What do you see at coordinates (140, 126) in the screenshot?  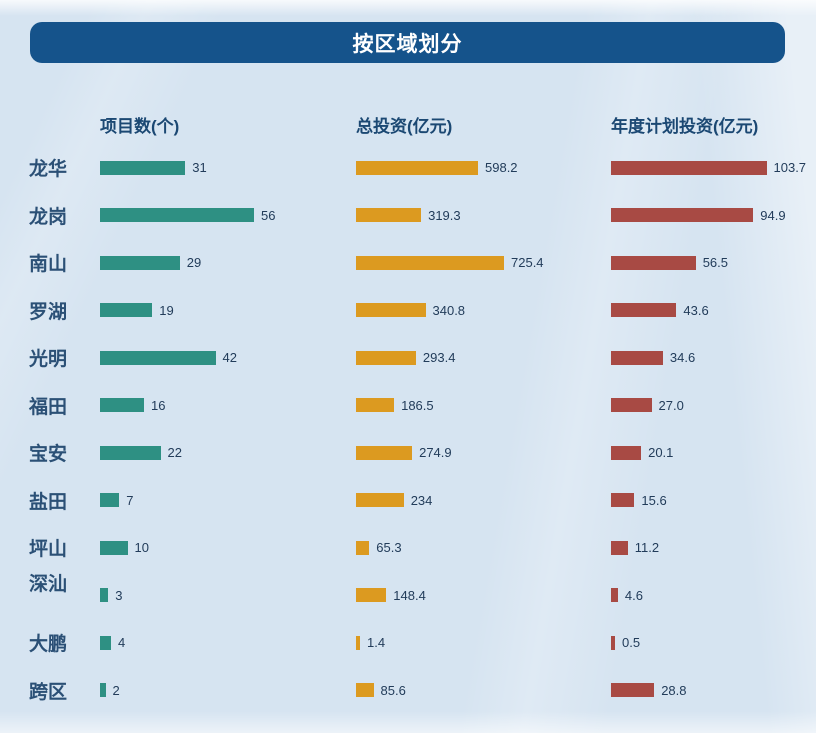 I see `column-header-series-0: 项目数(个)` at bounding box center [140, 126].